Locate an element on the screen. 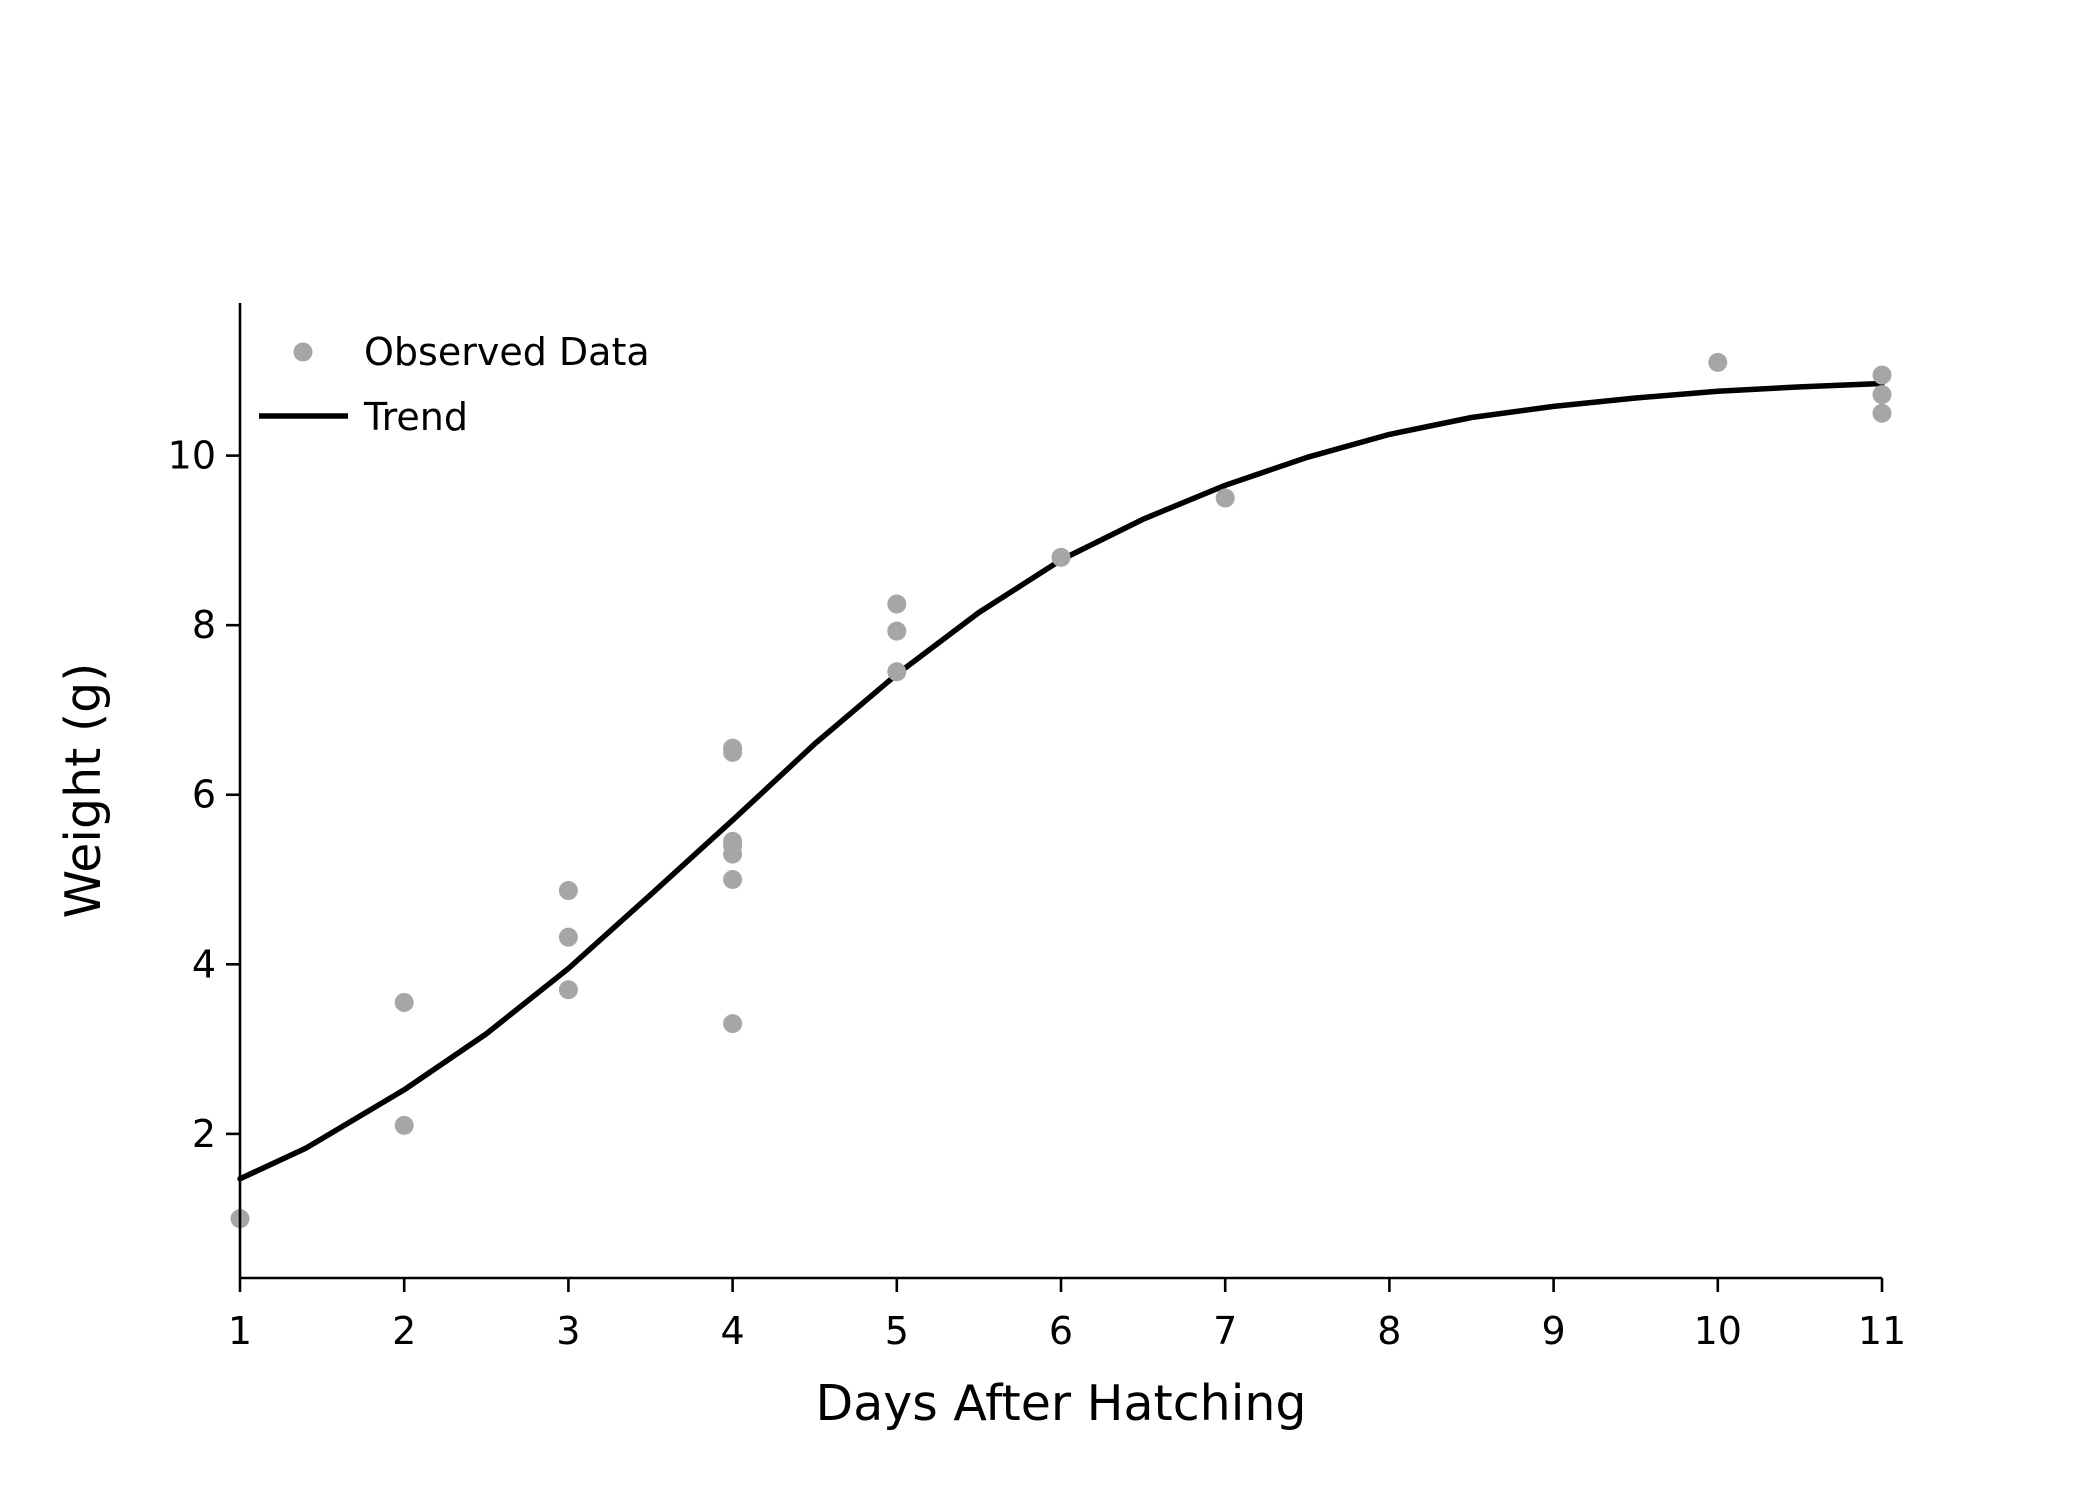 Image resolution: width=2100 pixels, height=1500 pixels. y-tick-label: 8 is located at coordinates (204, 625).